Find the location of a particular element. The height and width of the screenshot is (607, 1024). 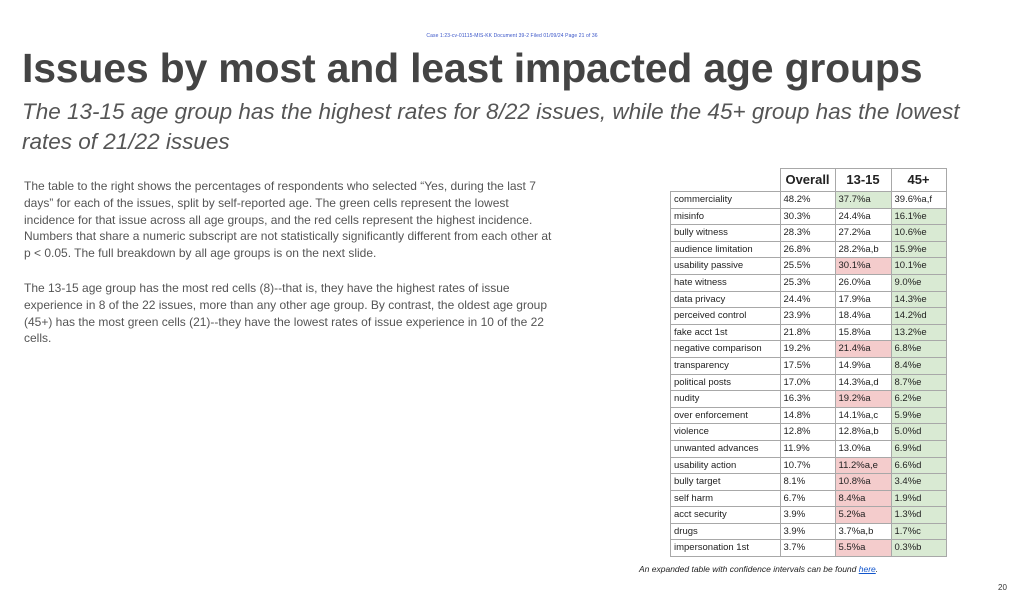

header-13-15: 13-15 is located at coordinates (863, 180).